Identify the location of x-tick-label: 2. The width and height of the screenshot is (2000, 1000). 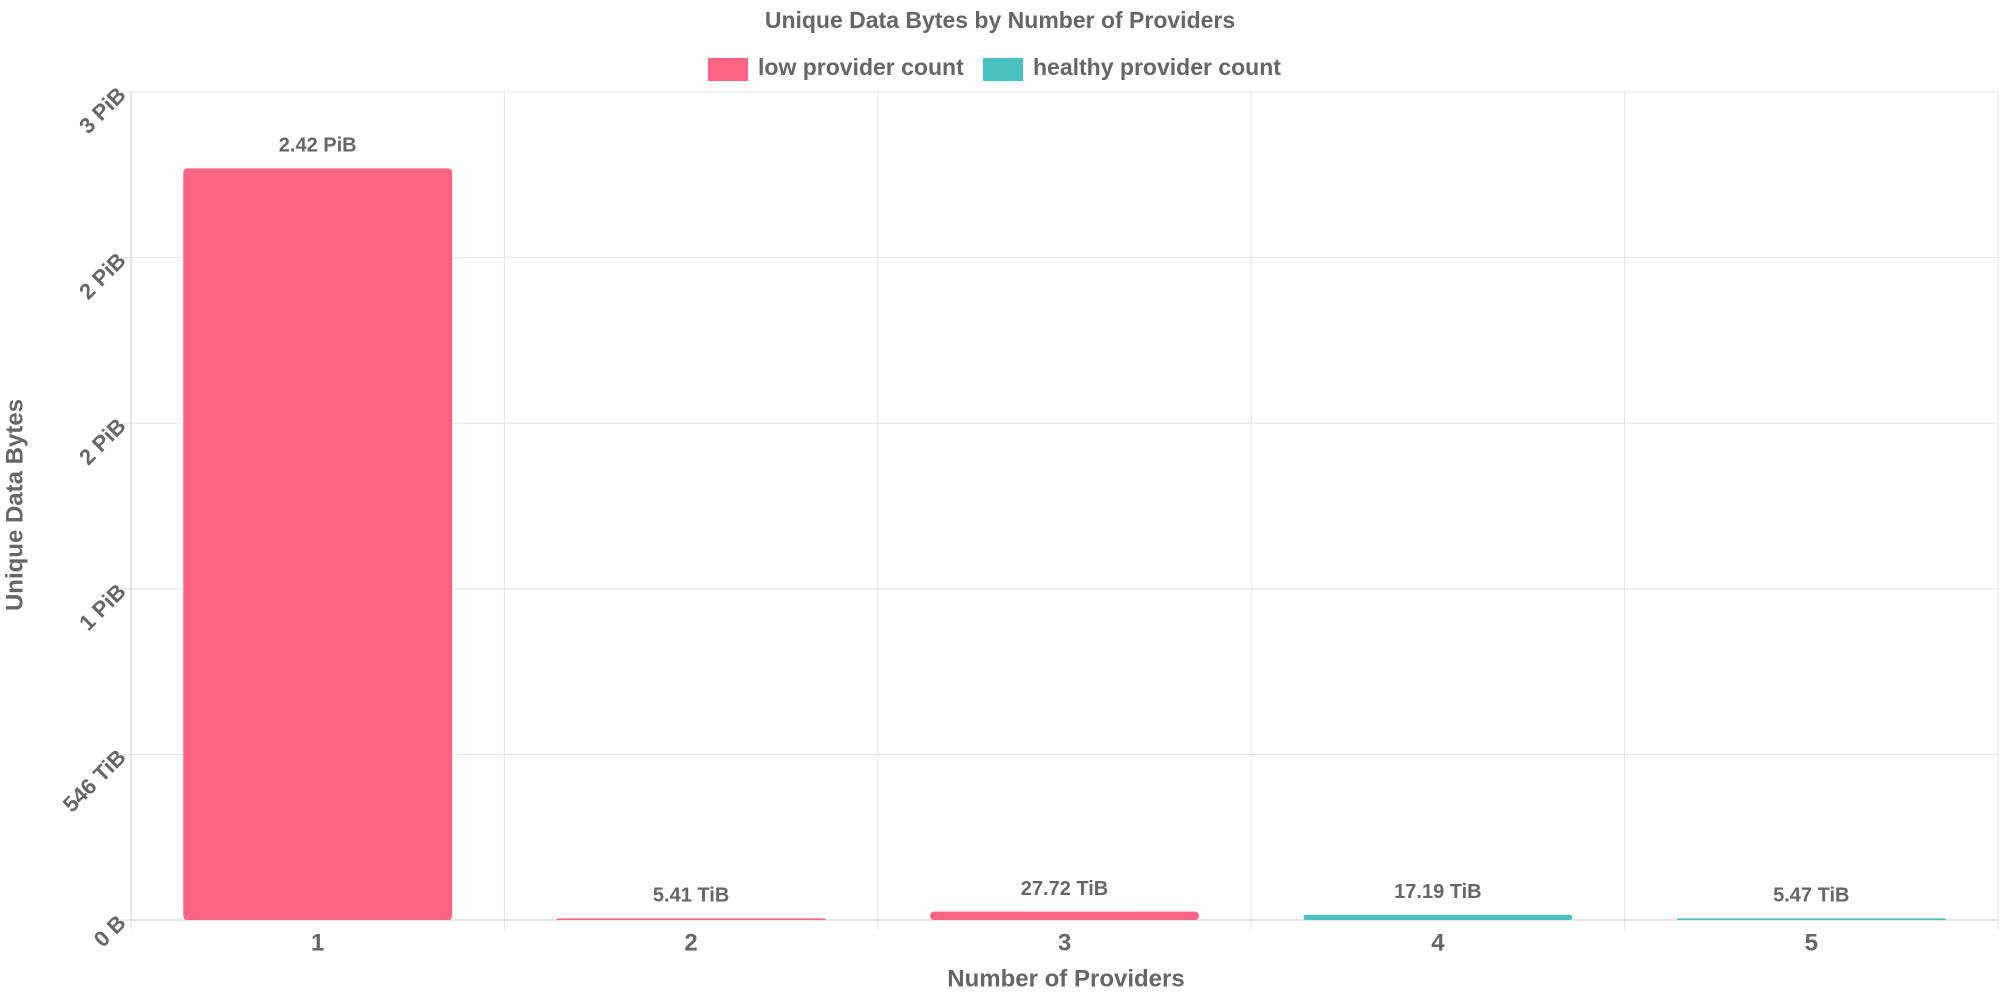
(690, 942).